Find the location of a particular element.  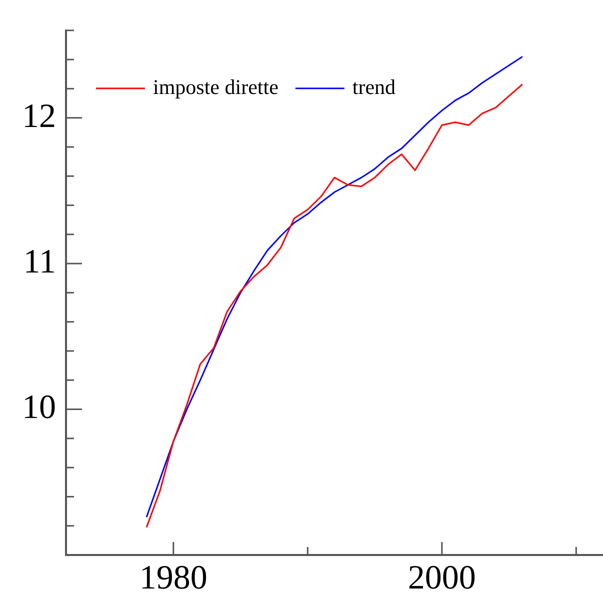

x-tick-label: 2000 is located at coordinates (442, 577).